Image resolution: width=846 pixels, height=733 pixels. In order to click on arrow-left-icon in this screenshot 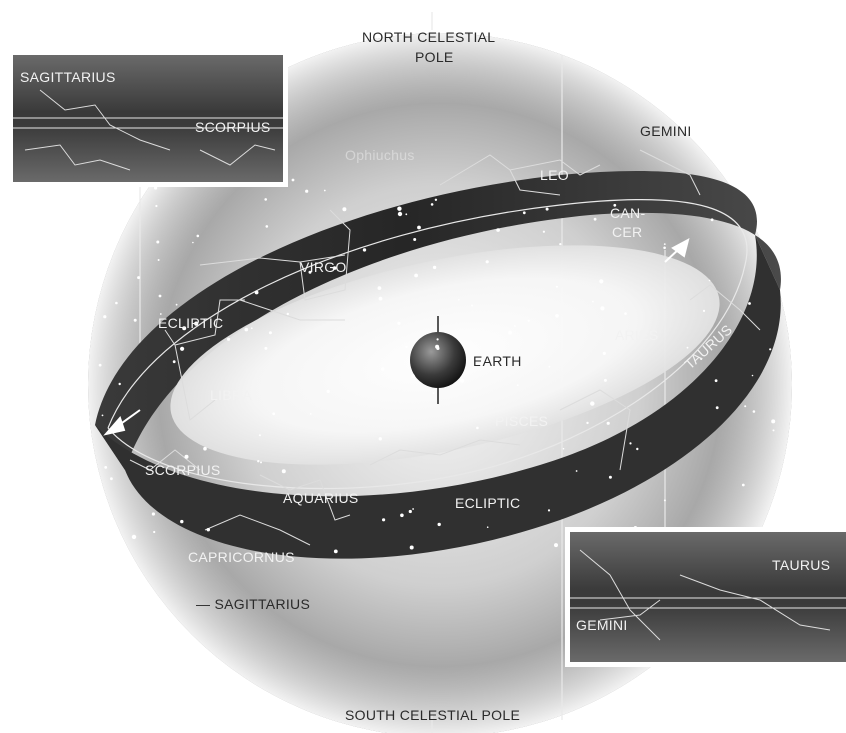, I will do `click(114, 426)`.